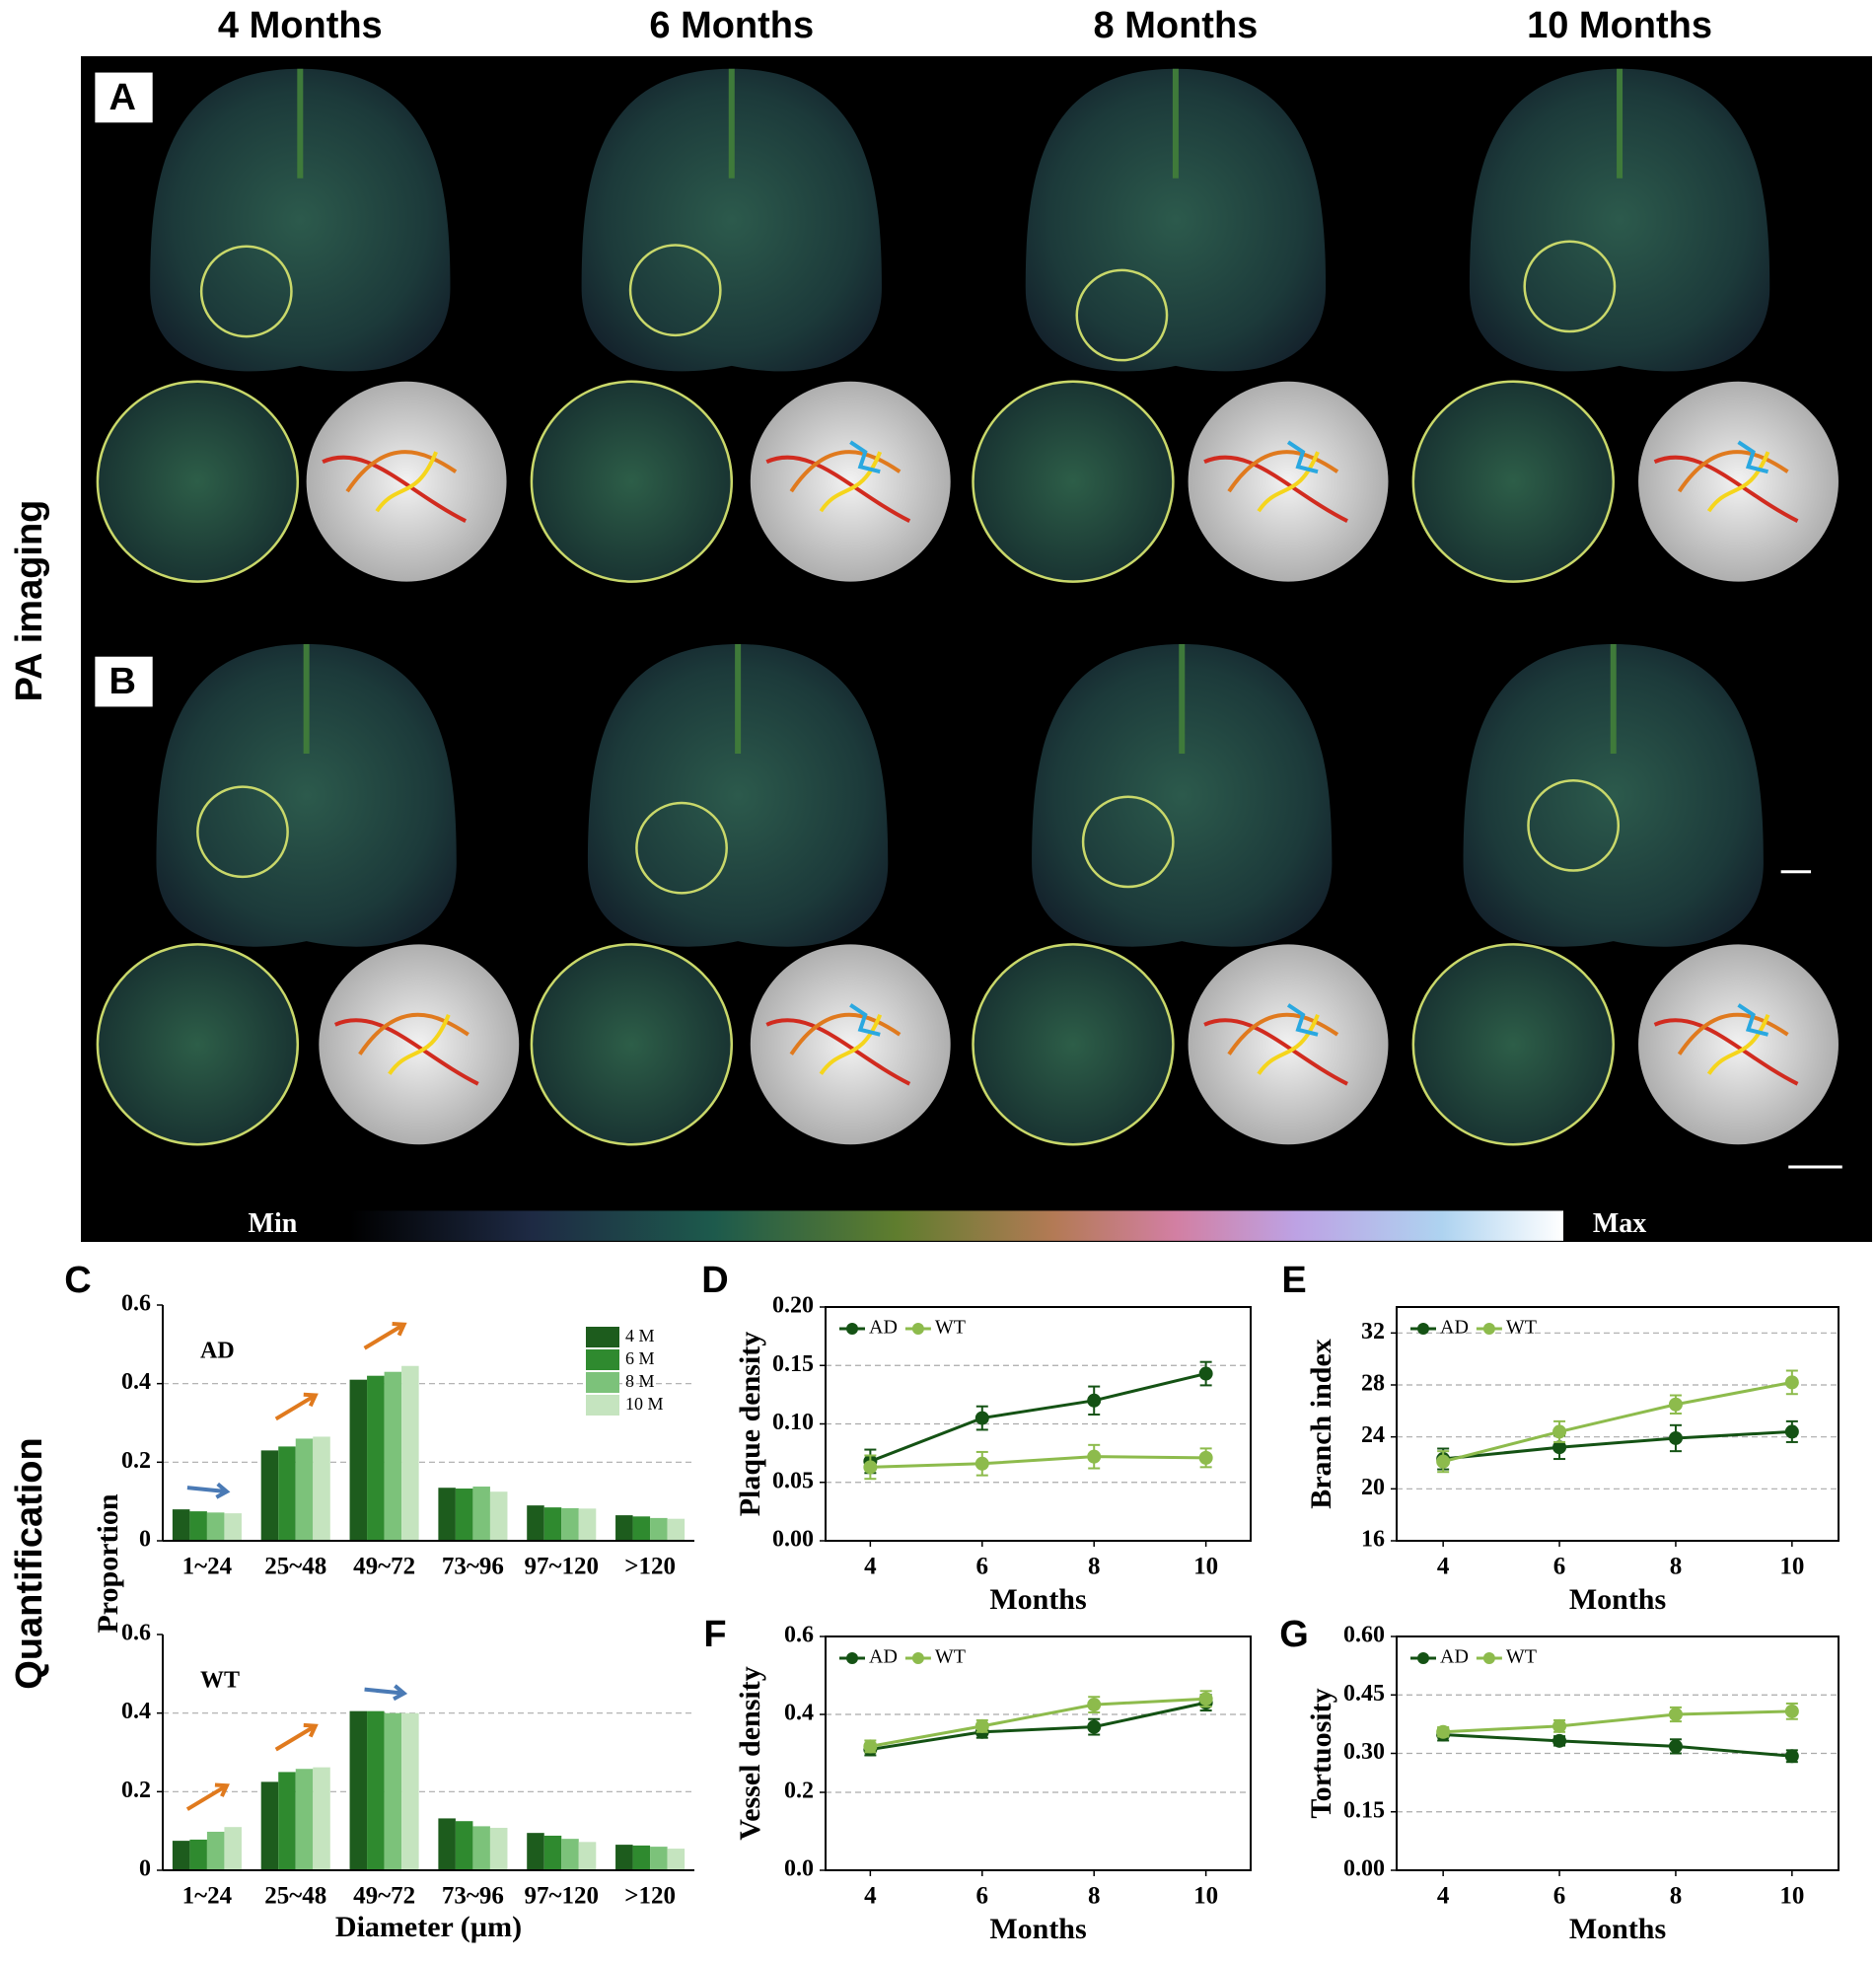 This screenshot has height=1962, width=1876. What do you see at coordinates (793, 1480) in the screenshot?
I see `y-tick-label: 0.05` at bounding box center [793, 1480].